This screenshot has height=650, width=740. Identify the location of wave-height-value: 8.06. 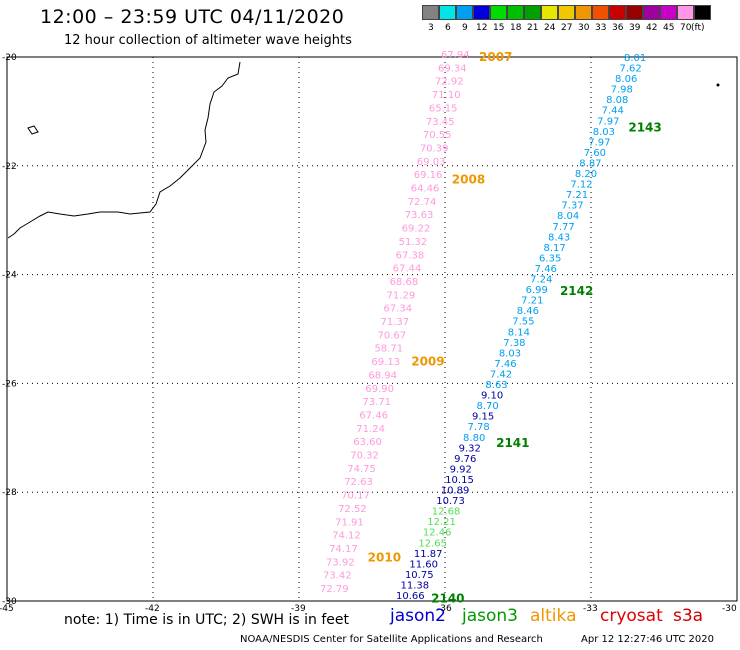
(626, 79).